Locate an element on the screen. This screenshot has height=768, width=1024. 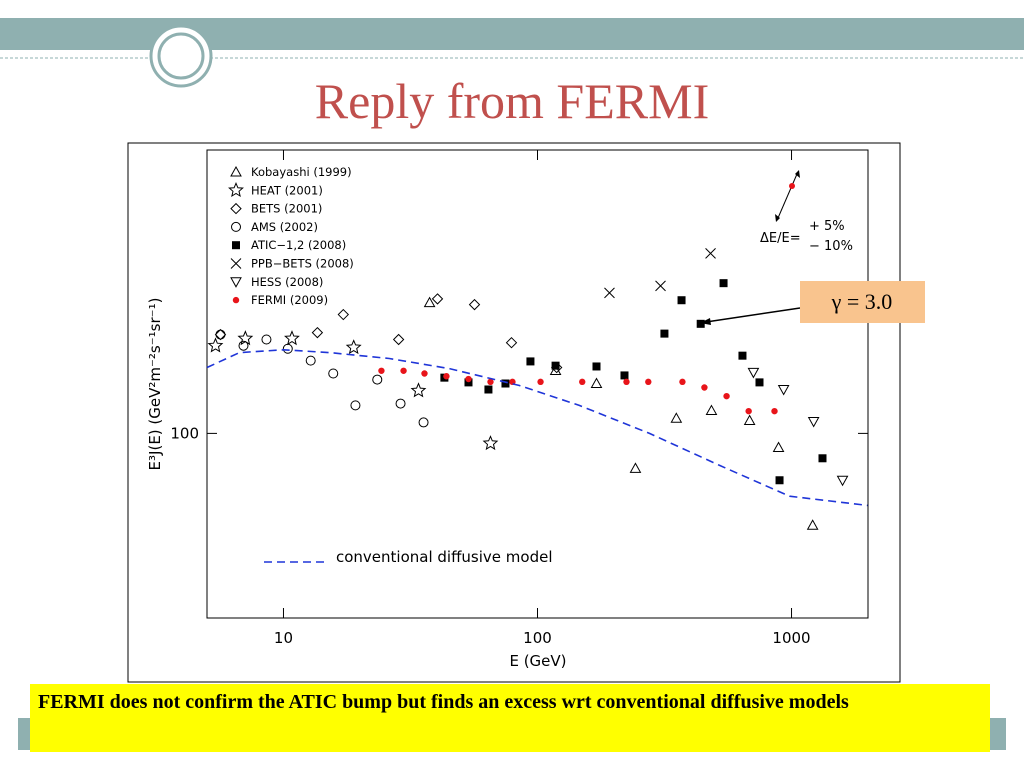
callout-text: γ = 3.0 is located at coordinates (862, 301).